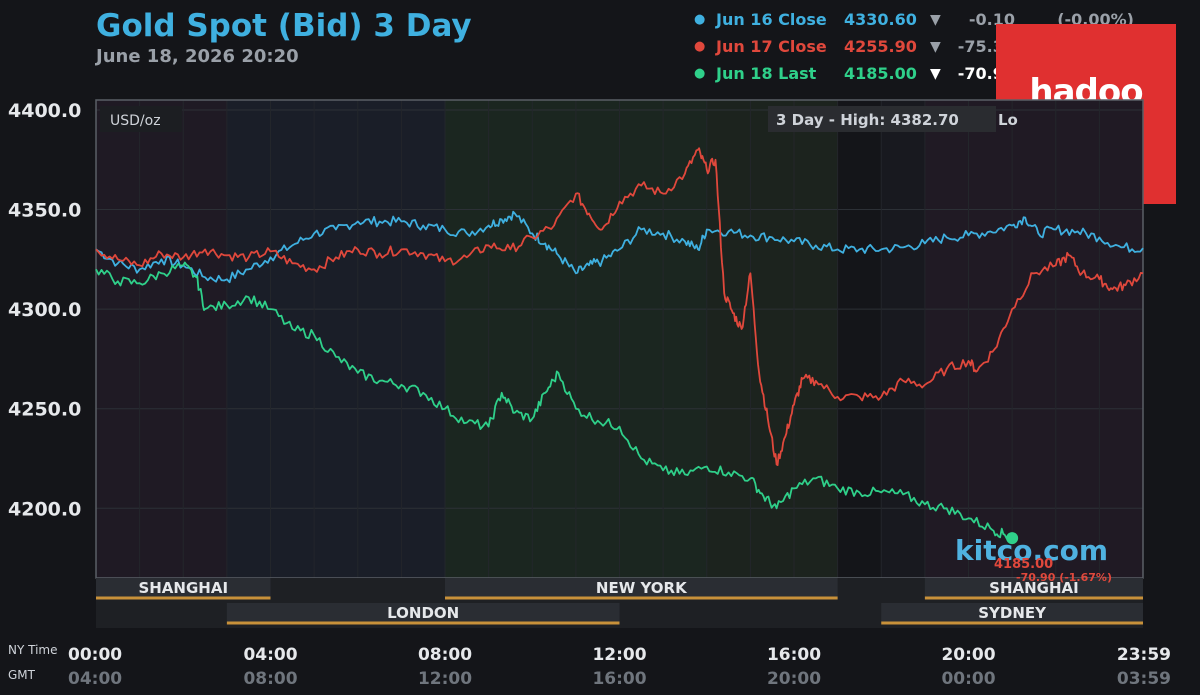 Image resolution: width=1200 pixels, height=695 pixels. I want to click on x-tick-gmt: 08:00, so click(270, 679).